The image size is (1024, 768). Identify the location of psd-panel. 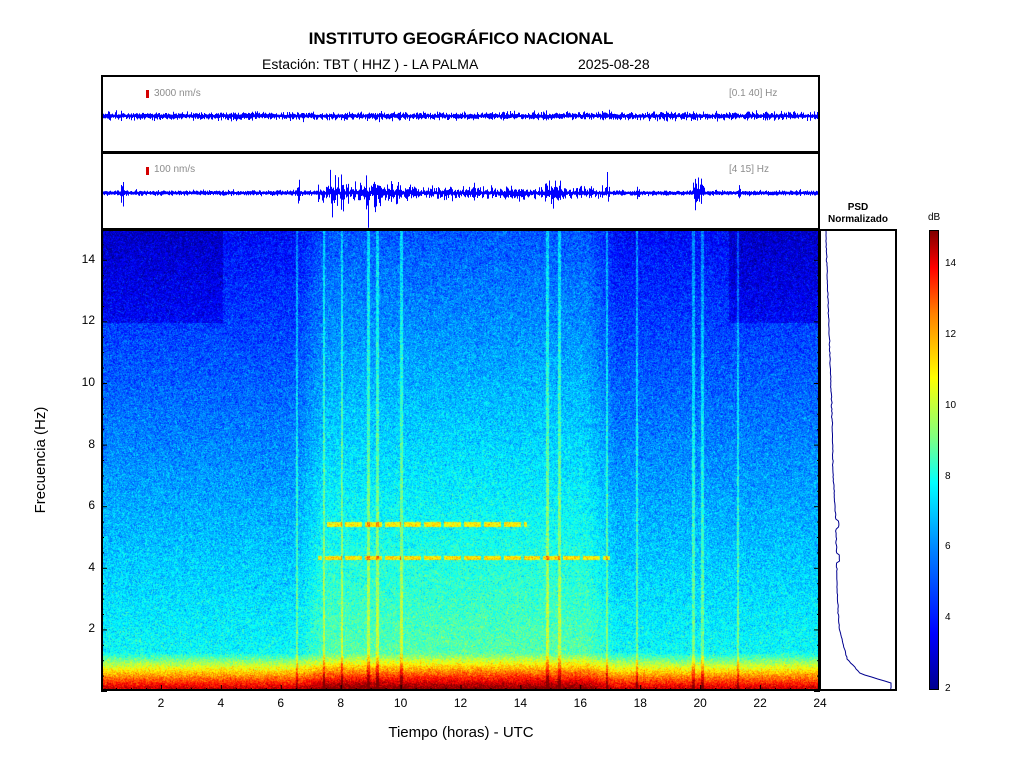
(858, 460).